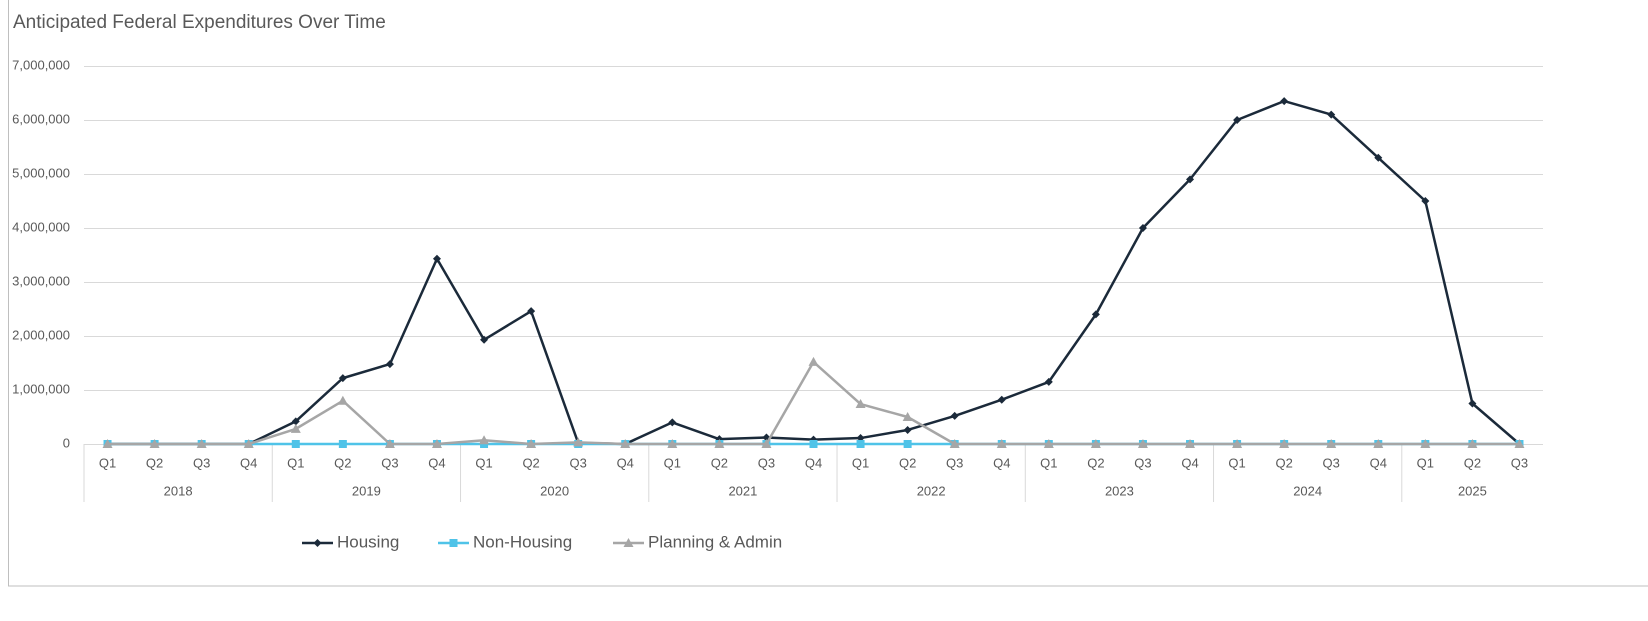 The width and height of the screenshot is (1648, 621). Describe the element at coordinates (368, 541) in the screenshot. I see `legend-label: Housing` at that location.